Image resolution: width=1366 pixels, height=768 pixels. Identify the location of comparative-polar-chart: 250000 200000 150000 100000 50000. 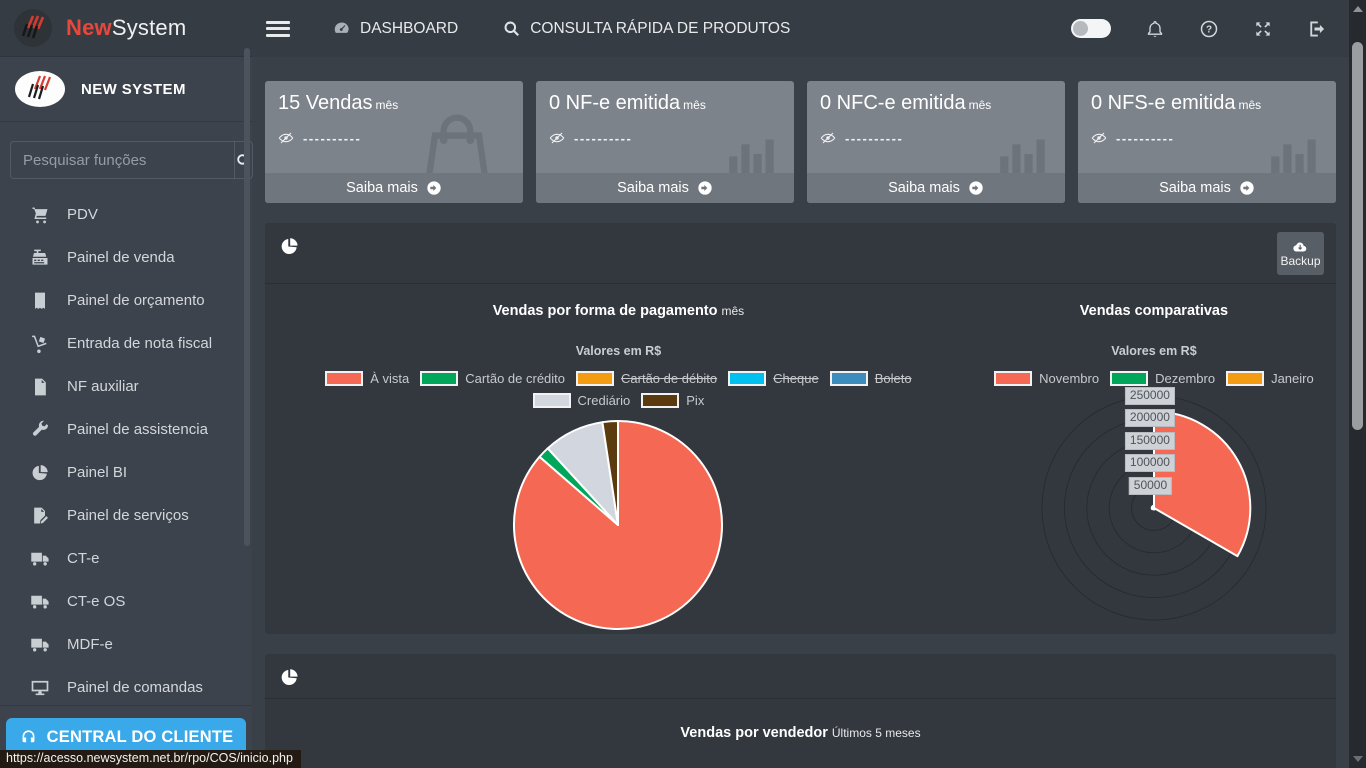
(1154, 507).